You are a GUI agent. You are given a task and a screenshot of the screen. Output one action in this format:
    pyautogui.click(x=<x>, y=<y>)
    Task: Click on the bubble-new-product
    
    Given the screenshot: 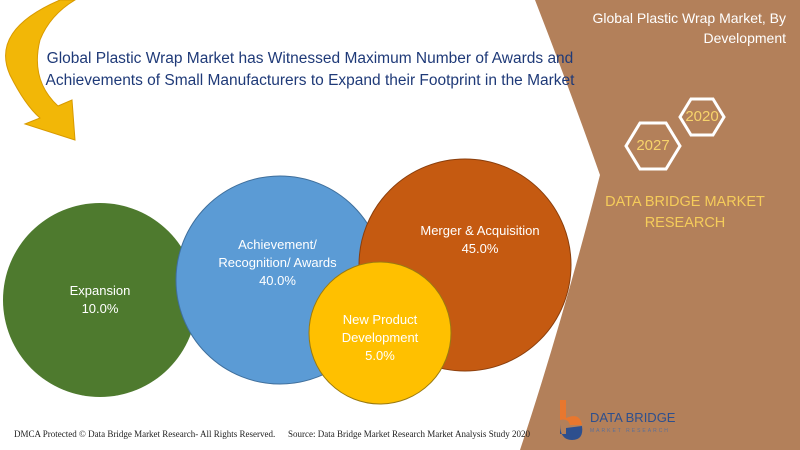 What is the action you would take?
    pyautogui.click(x=380, y=333)
    